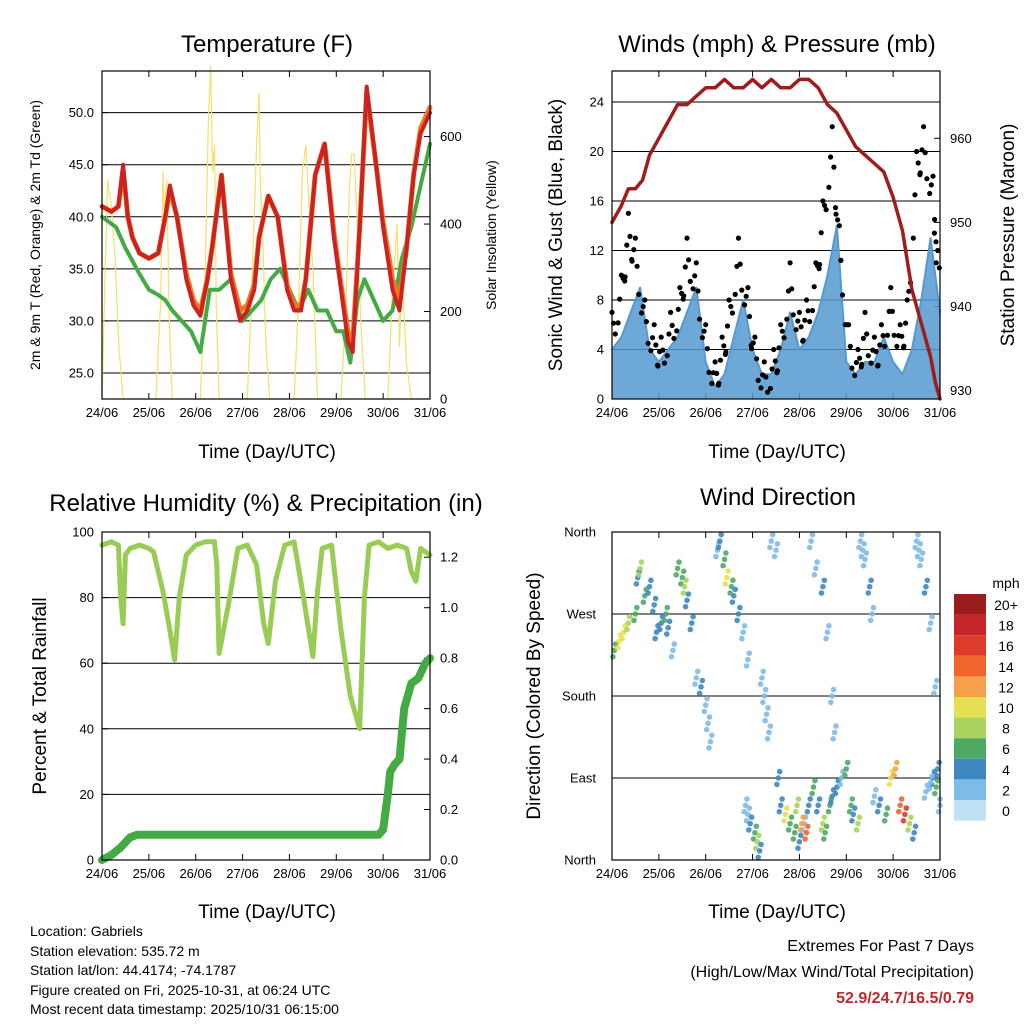  Describe the element at coordinates (1006, 605) in the screenshot. I see `colorbar-label: 20+` at that location.